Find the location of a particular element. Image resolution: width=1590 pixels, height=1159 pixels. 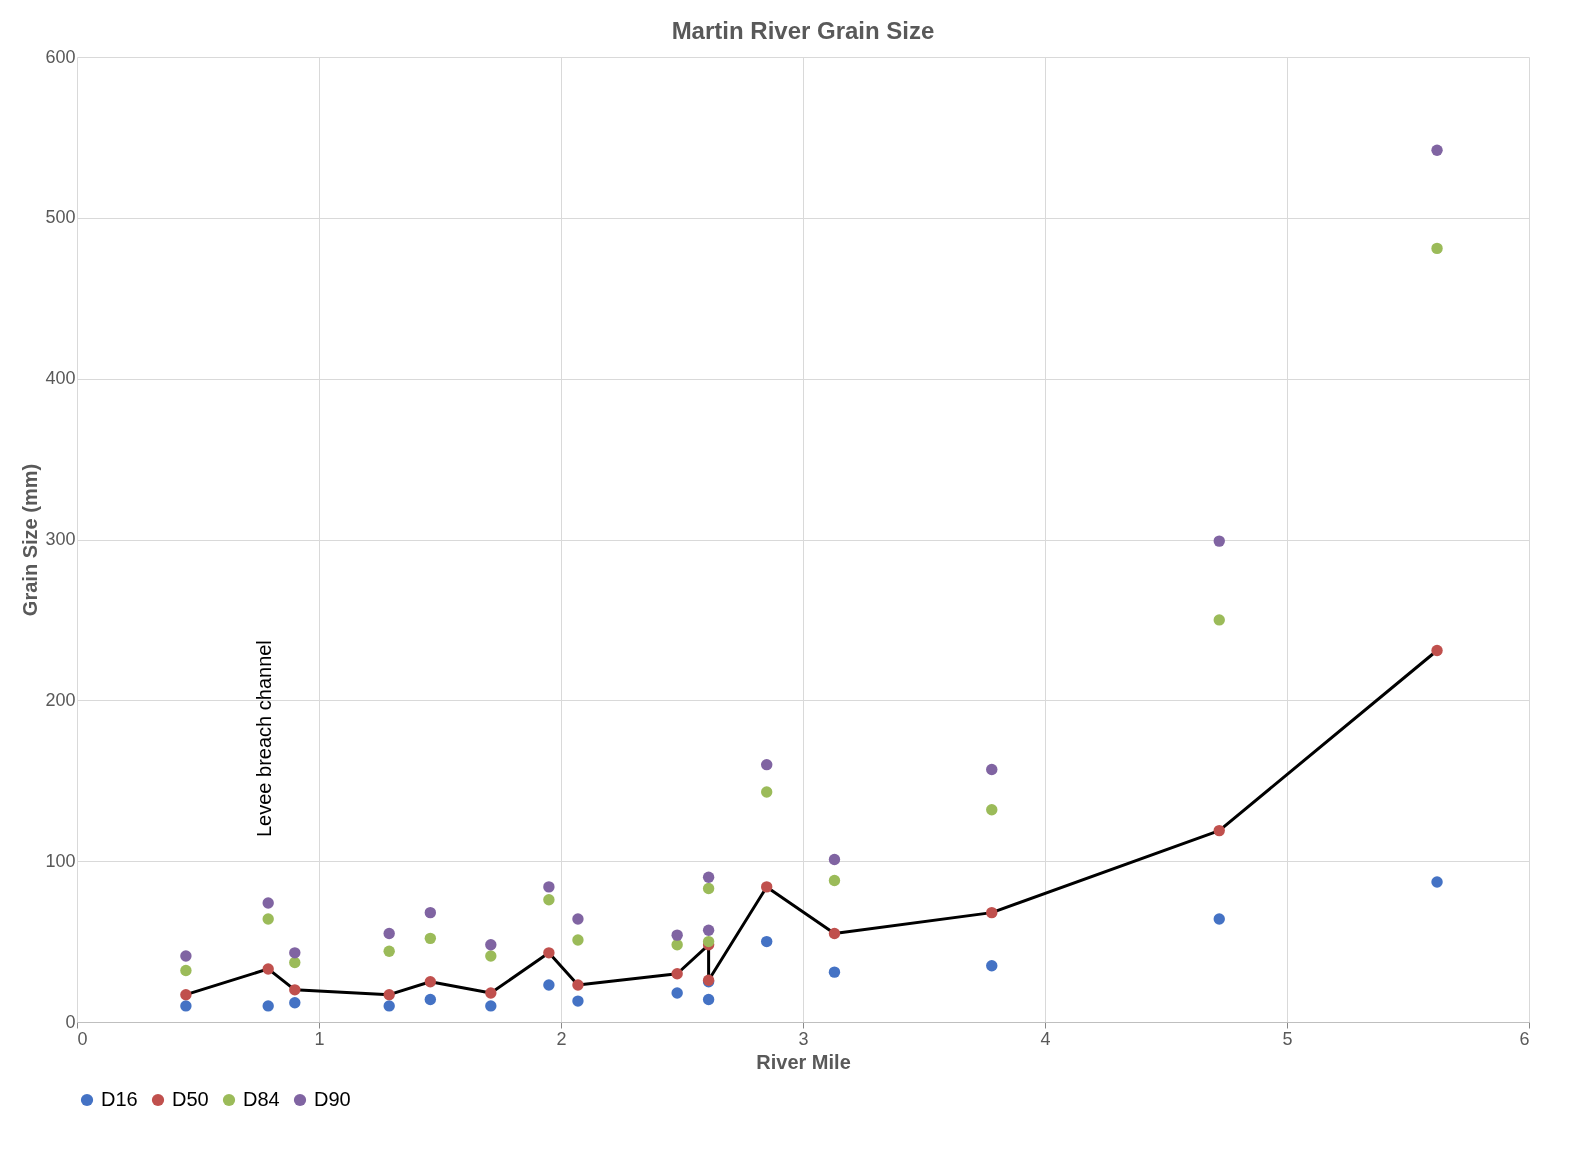

x-tick-label: 6 is located at coordinates (1524, 1038).